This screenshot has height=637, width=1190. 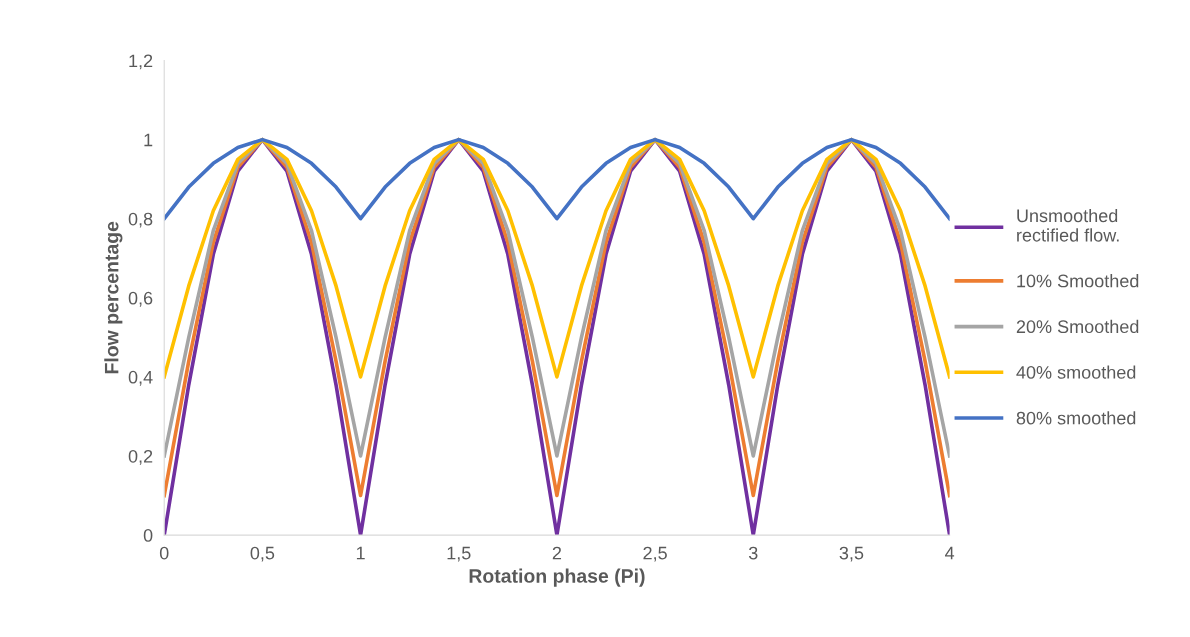 I want to click on x-tick-label: 1, so click(x=360, y=553).